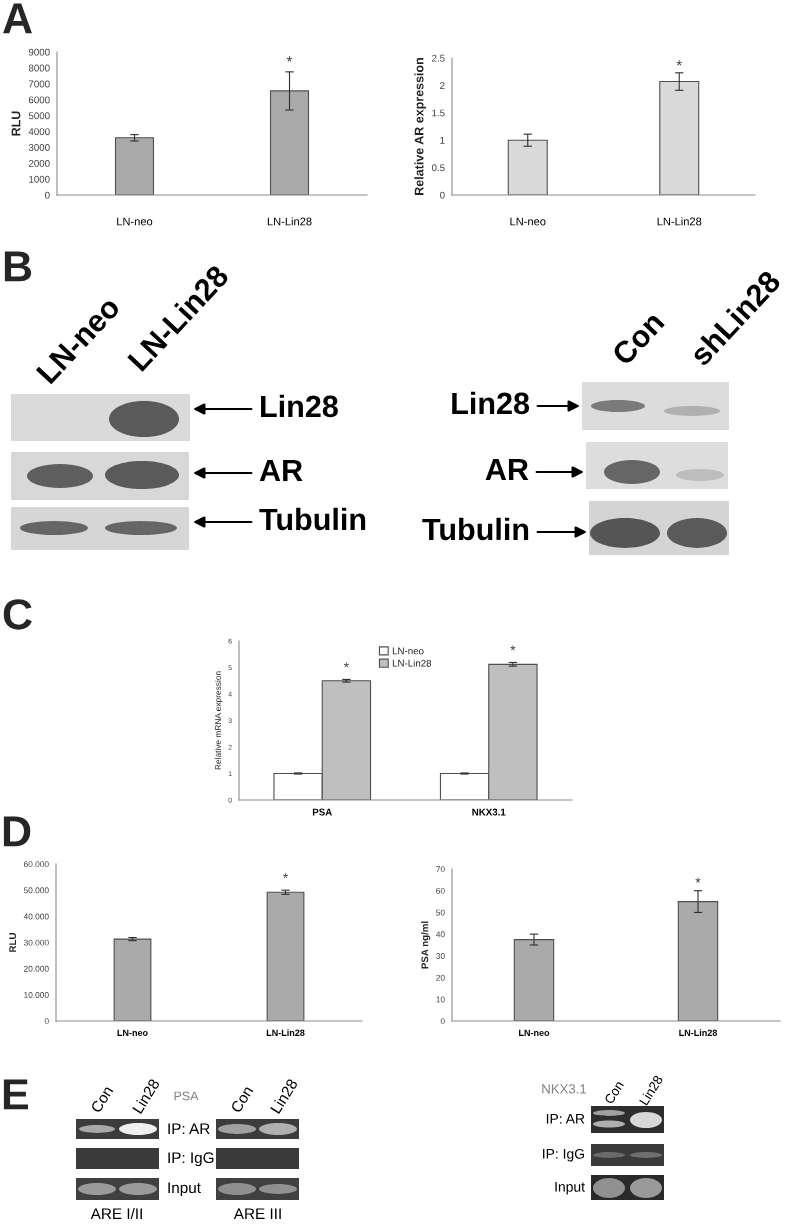  Describe the element at coordinates (39, 116) in the screenshot. I see `y-tick-label: 5000` at that location.